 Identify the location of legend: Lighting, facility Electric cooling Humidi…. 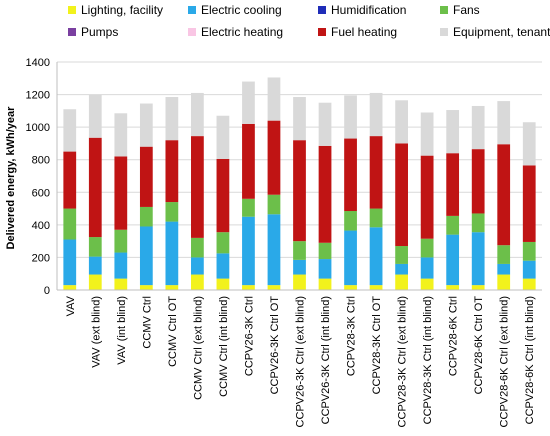
(309, 21).